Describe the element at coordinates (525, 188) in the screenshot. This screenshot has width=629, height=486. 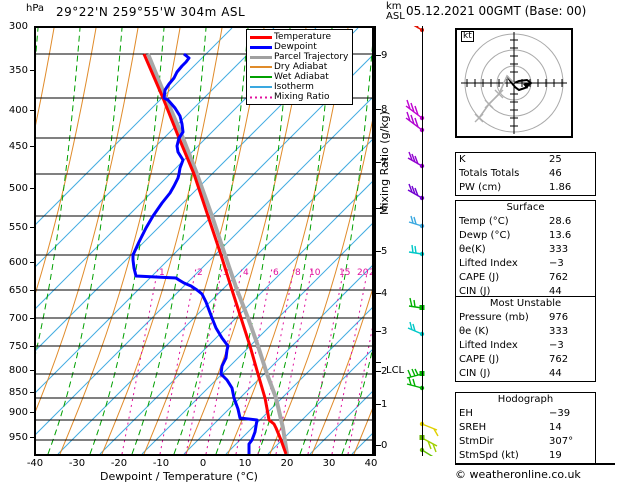
I see `table-row: PW (cm) 1.86` at that location.